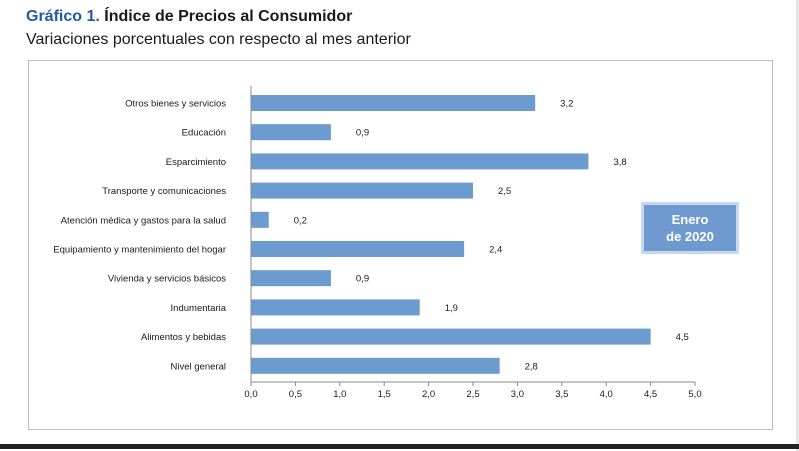 This screenshot has width=799, height=451. Describe the element at coordinates (164, 191) in the screenshot. I see `category-label: Transporte y comunicaciones` at that location.